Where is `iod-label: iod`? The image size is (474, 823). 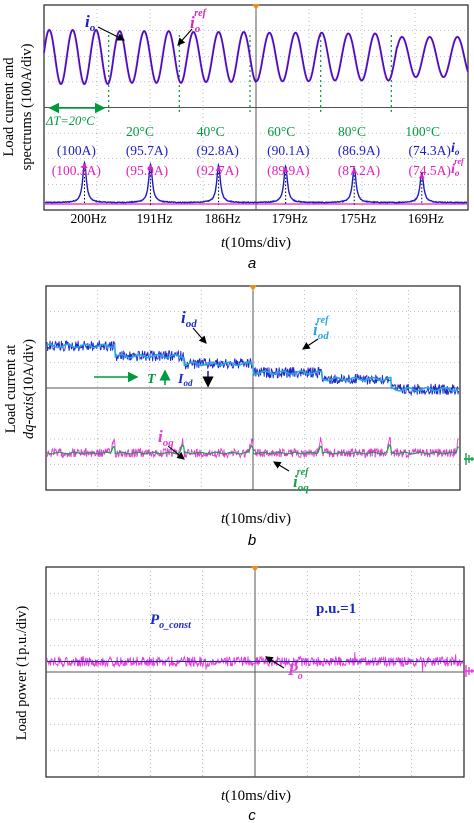 iod-label: iod is located at coordinates (189, 319).